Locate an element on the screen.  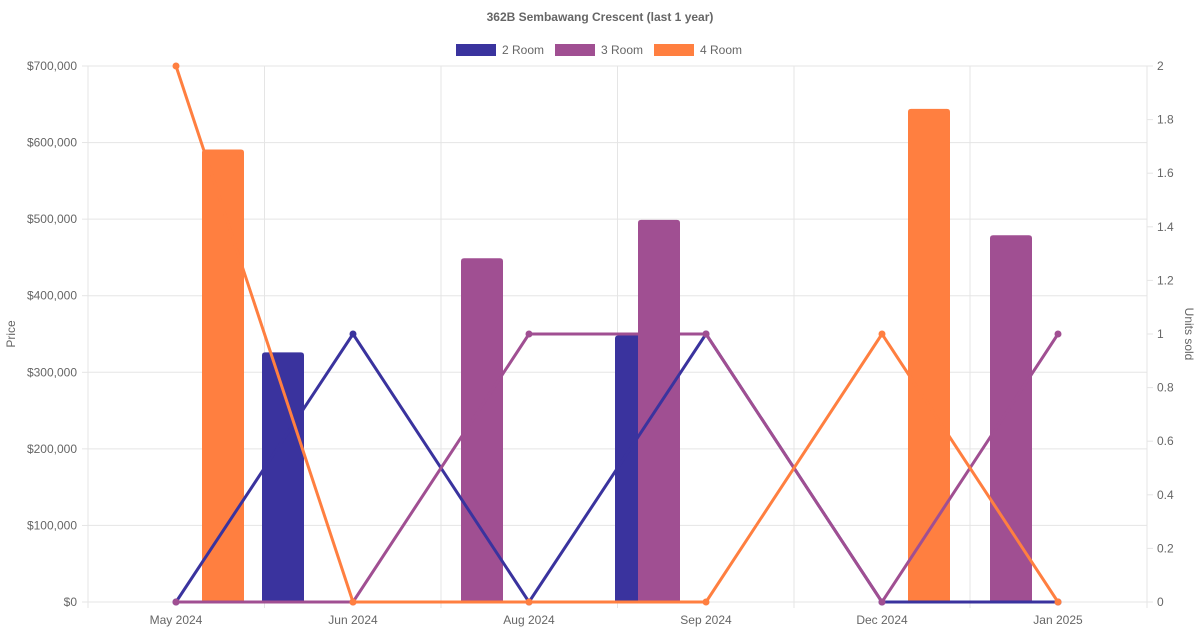
x-tick-label: Sep 2024 is located at coordinates (706, 620).